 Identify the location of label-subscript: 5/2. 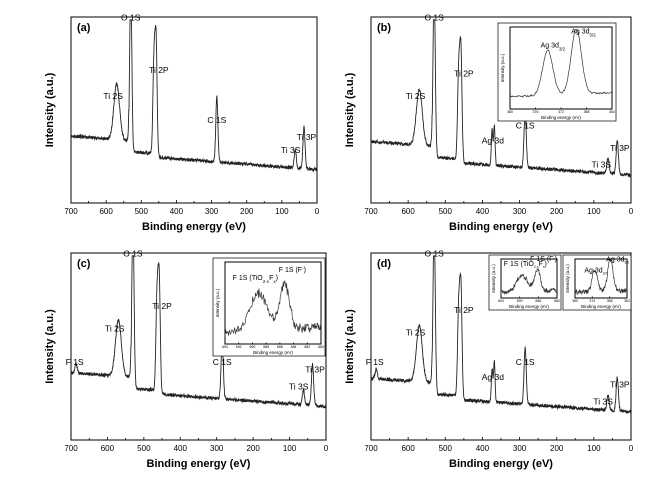
(592, 34).